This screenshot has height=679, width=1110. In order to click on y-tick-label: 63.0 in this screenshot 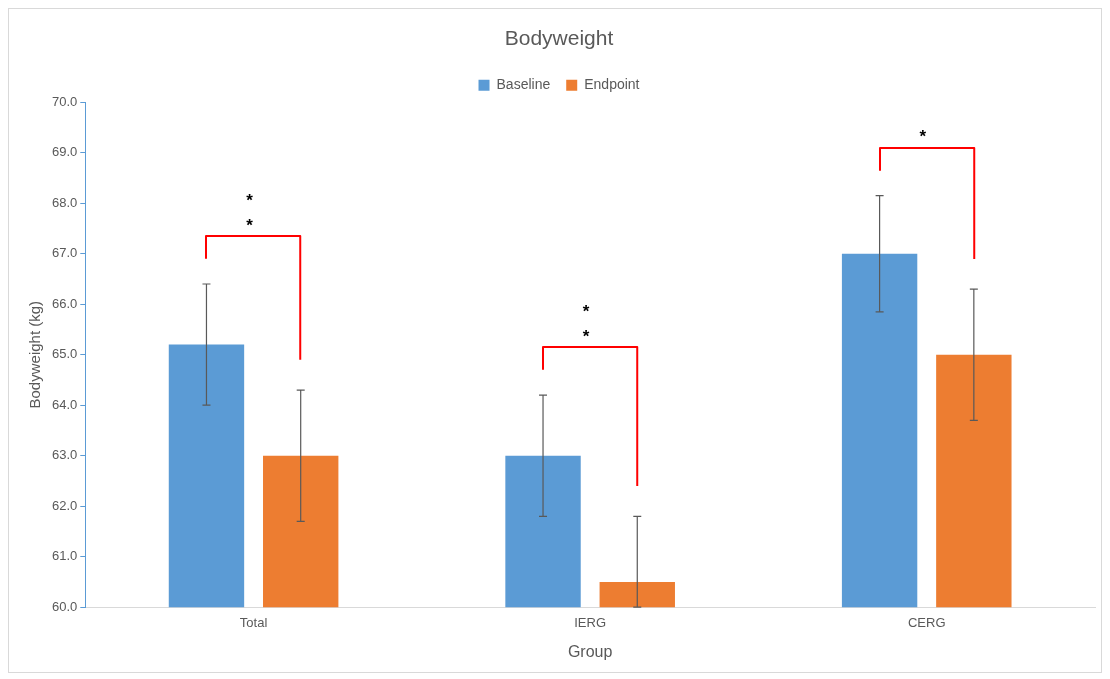, I will do `click(64, 455)`.